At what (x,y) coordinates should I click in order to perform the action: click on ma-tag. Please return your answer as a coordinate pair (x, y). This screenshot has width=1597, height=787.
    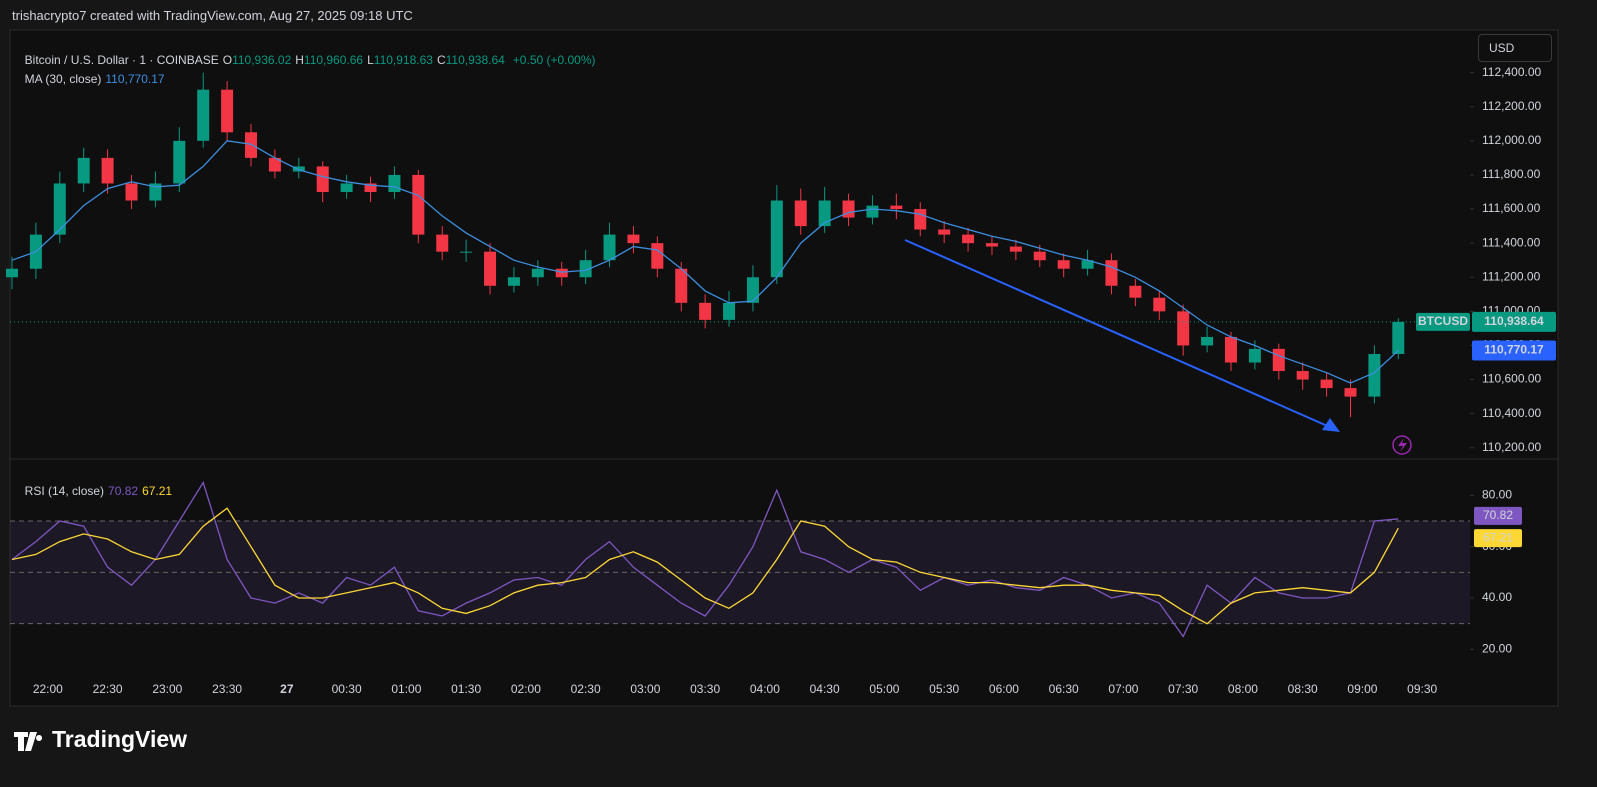
    Looking at the image, I should click on (1514, 350).